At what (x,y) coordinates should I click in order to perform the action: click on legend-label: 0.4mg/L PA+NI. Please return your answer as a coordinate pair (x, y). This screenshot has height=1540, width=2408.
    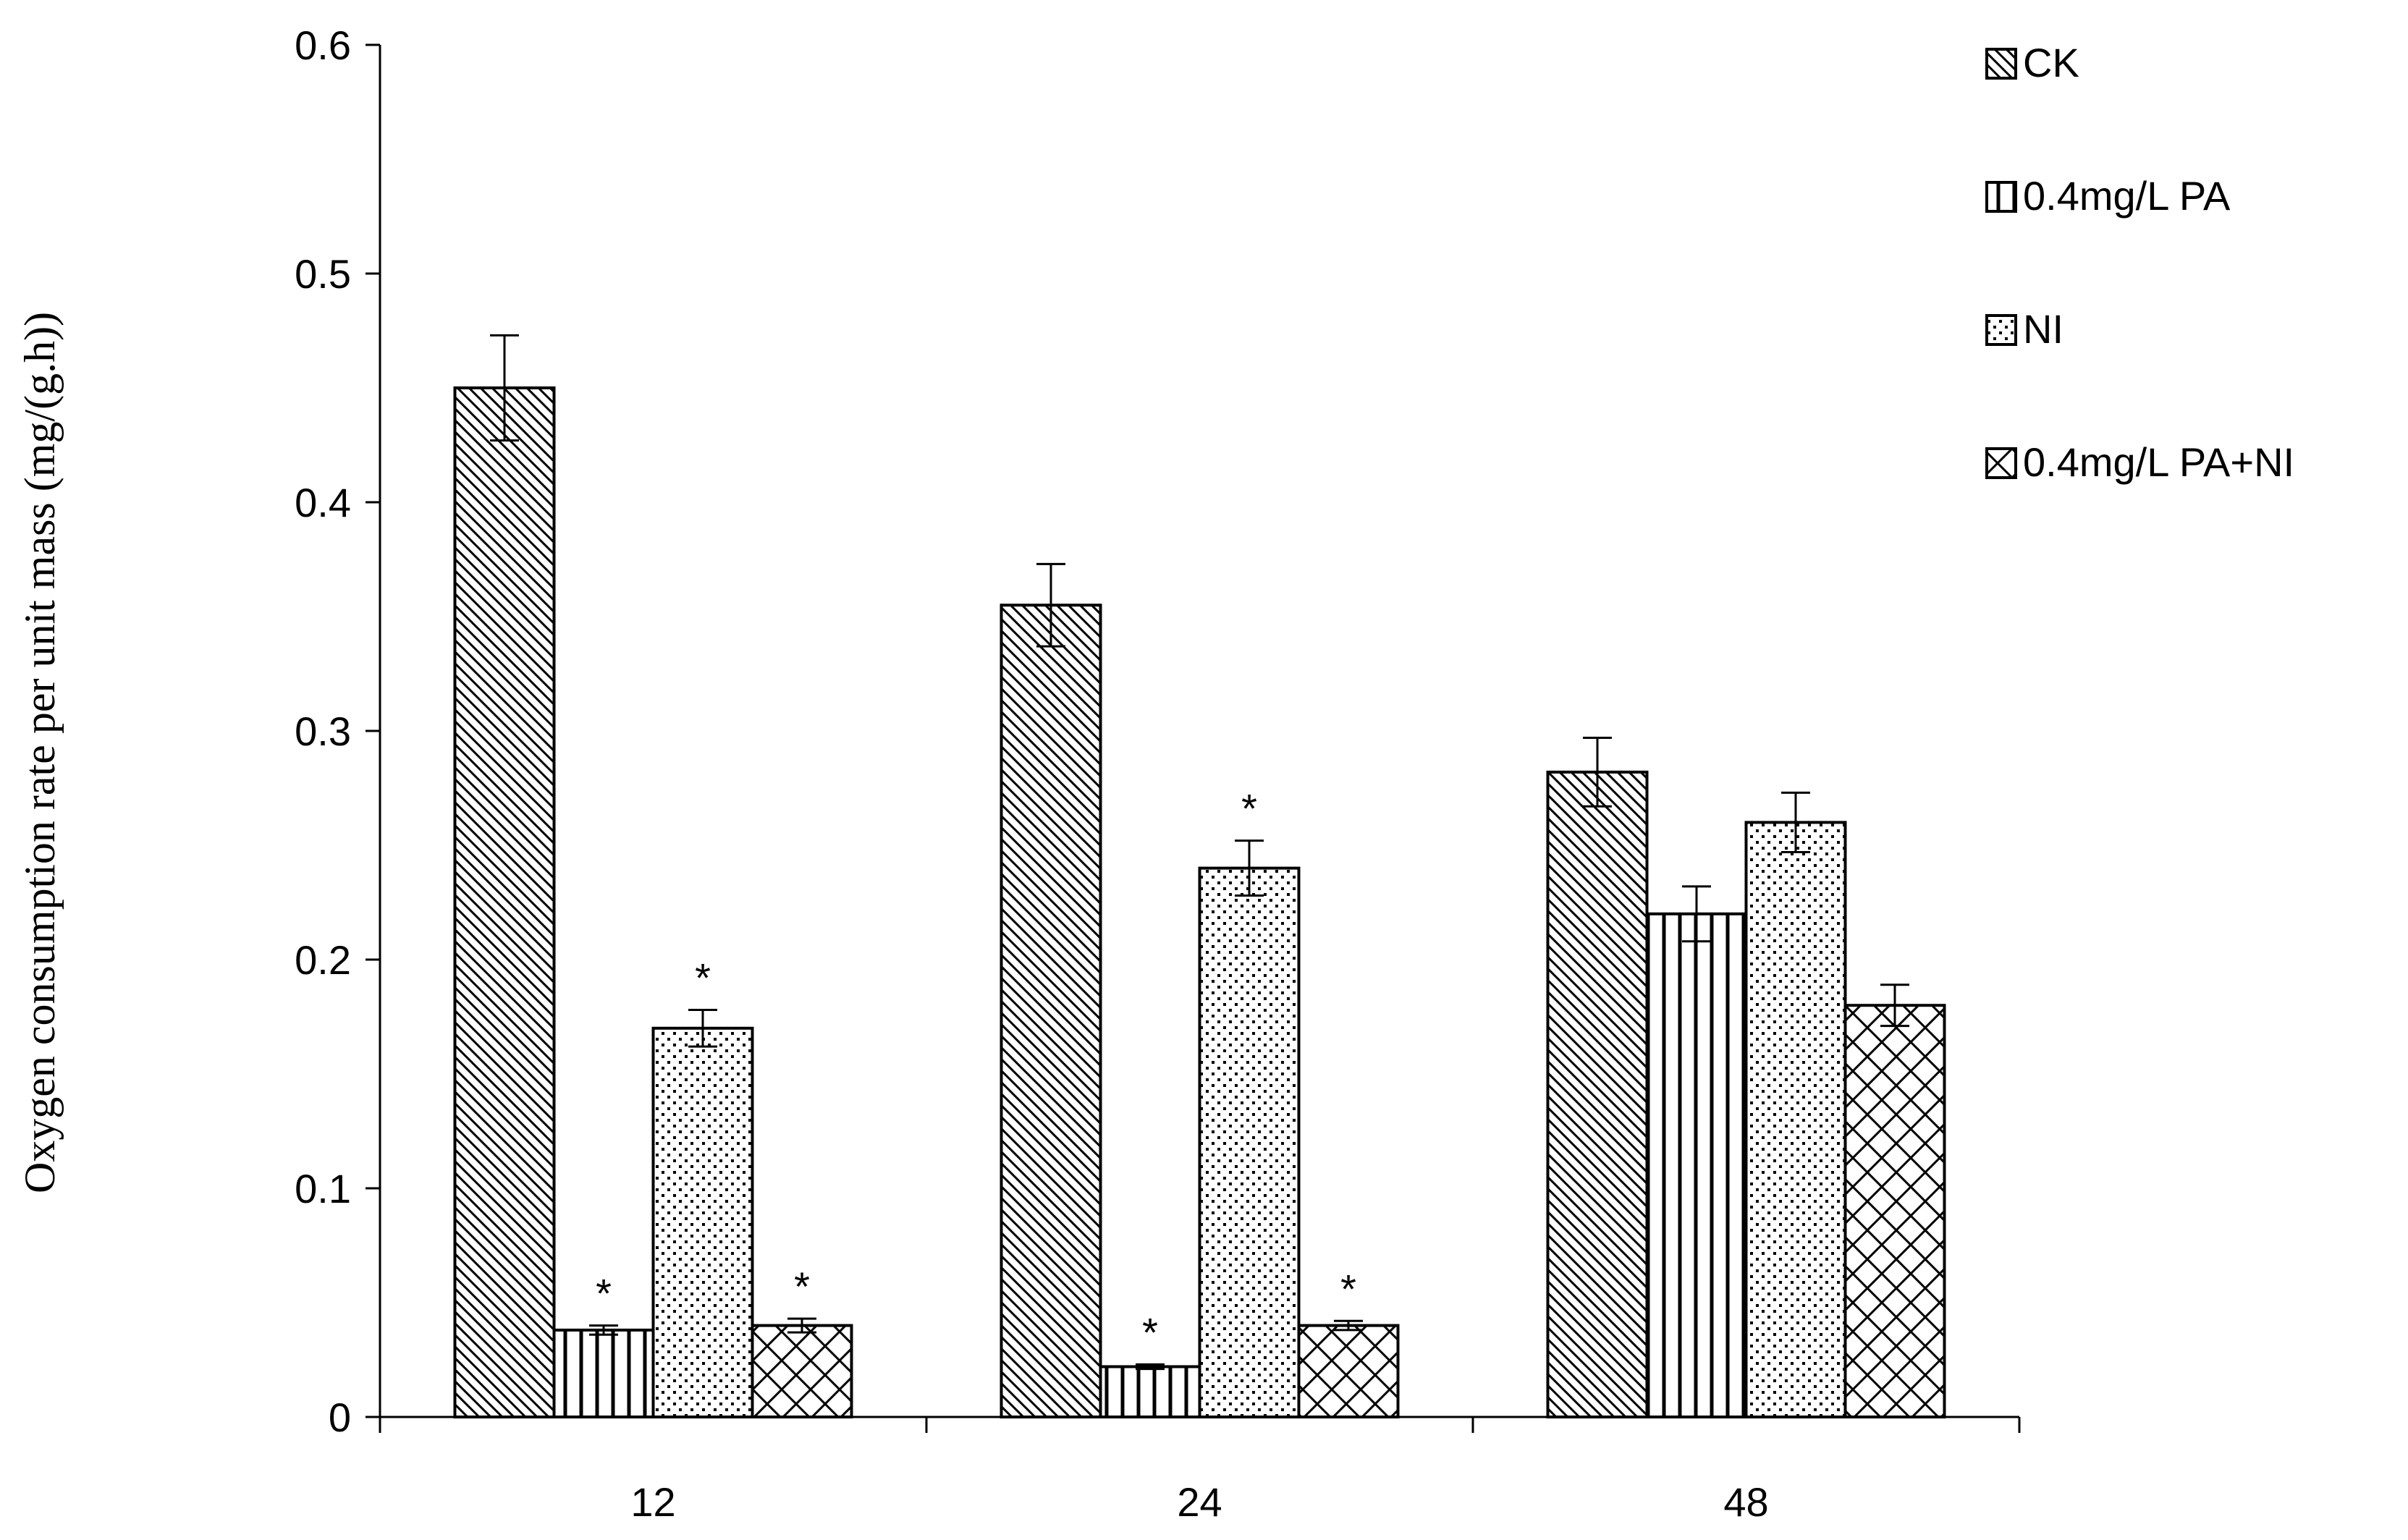
    Looking at the image, I should click on (2158, 462).